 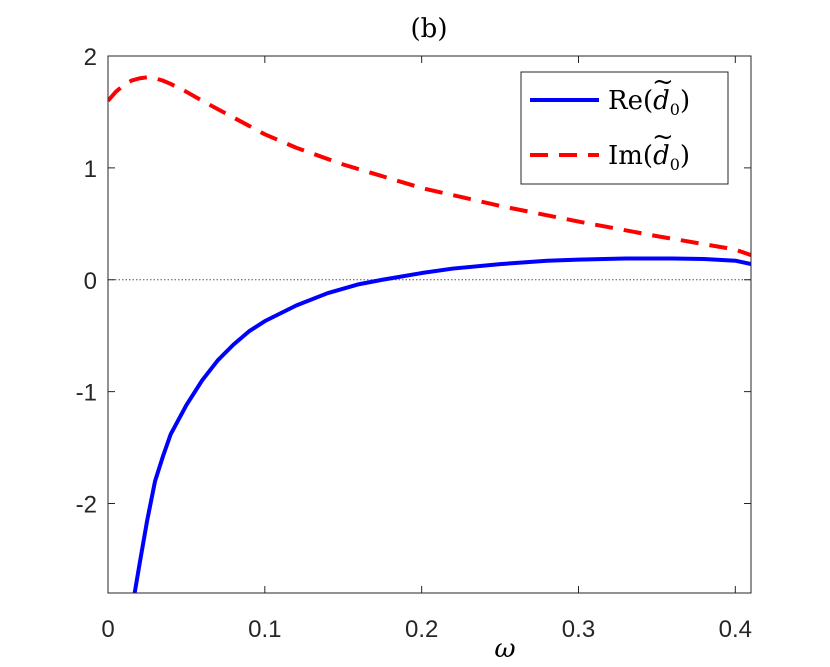 I want to click on legend-box, so click(x=624, y=128).